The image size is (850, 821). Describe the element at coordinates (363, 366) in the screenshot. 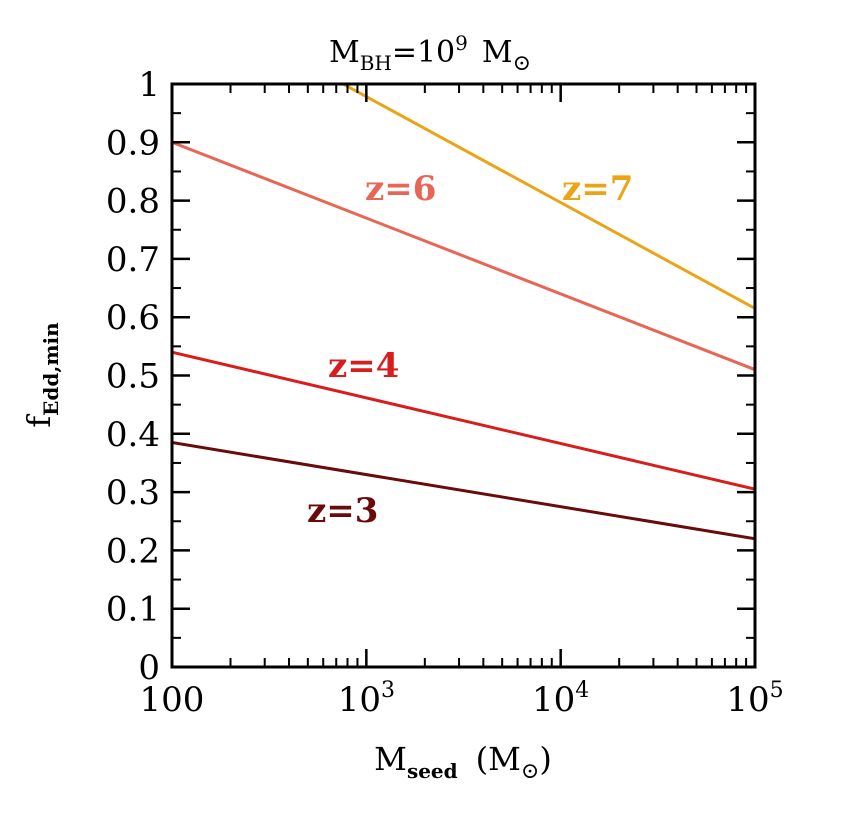

I see `series-label-z4: z=4` at that location.